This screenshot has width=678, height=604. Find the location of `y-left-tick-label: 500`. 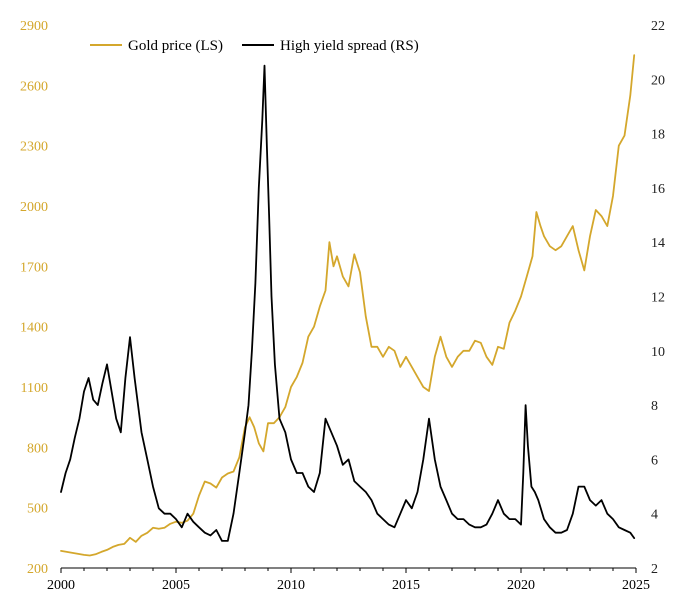

y-left-tick-label: 500 is located at coordinates (37, 509).